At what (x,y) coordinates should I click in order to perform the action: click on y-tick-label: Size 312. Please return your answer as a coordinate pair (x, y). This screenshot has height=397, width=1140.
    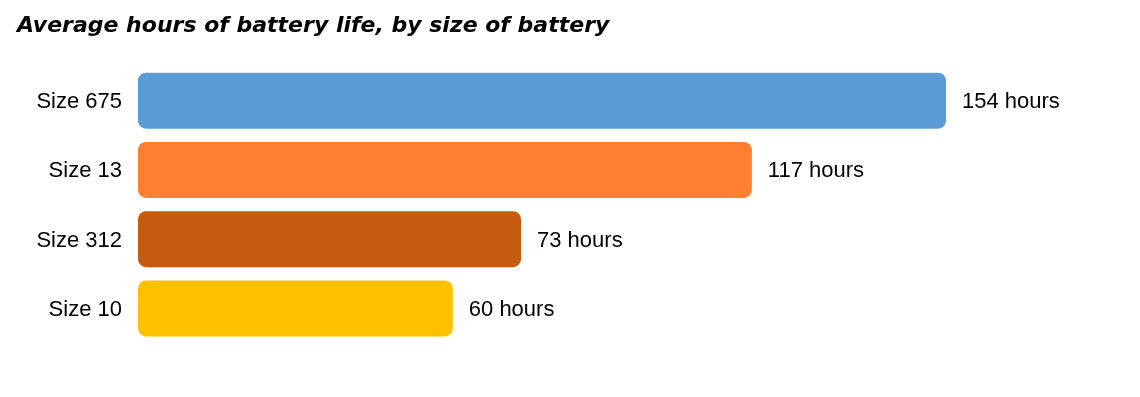
    Looking at the image, I should click on (79, 239).